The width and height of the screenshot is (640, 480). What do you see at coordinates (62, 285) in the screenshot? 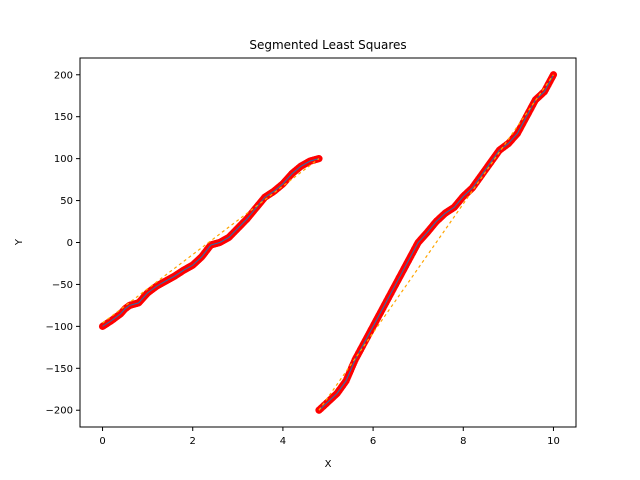
I see `y-tick-label: −50` at bounding box center [62, 285].